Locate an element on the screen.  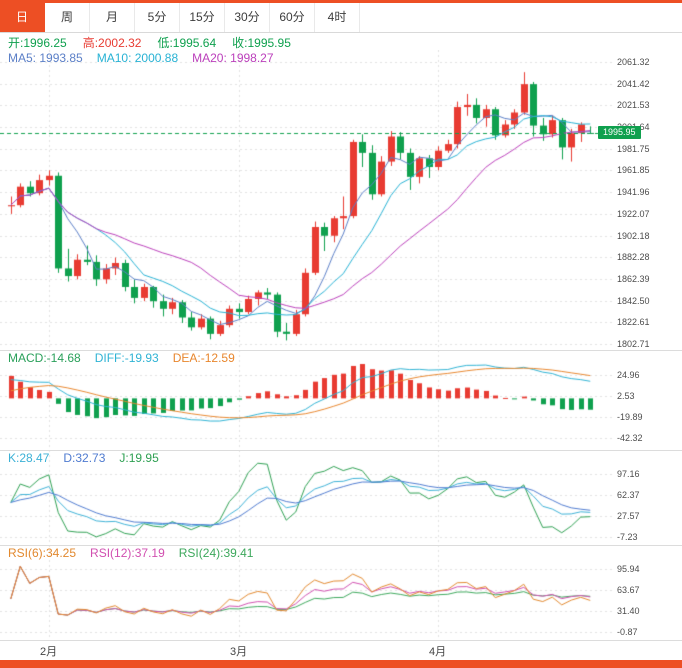
top-accent-bar is located at coordinates (341, 1).